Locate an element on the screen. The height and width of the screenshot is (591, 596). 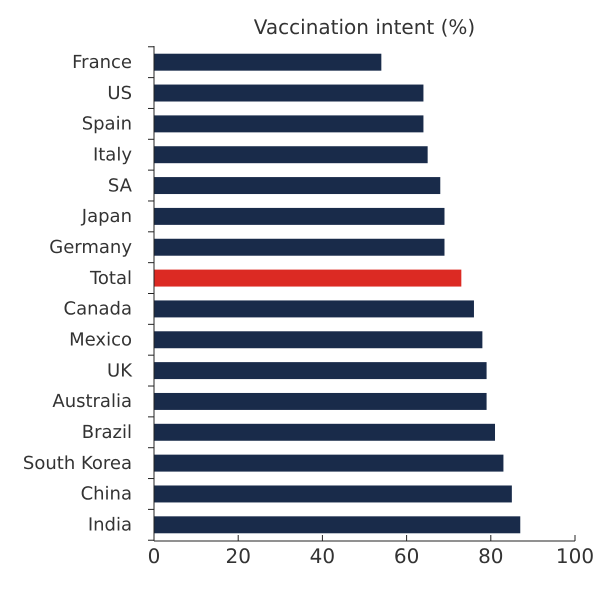
y-tick-label: Brazil is located at coordinates (107, 433).